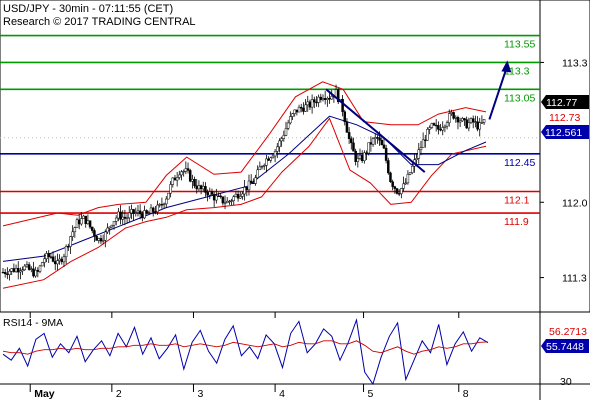  I want to click on price-axis-label-113-3: 113.3, so click(575, 63).